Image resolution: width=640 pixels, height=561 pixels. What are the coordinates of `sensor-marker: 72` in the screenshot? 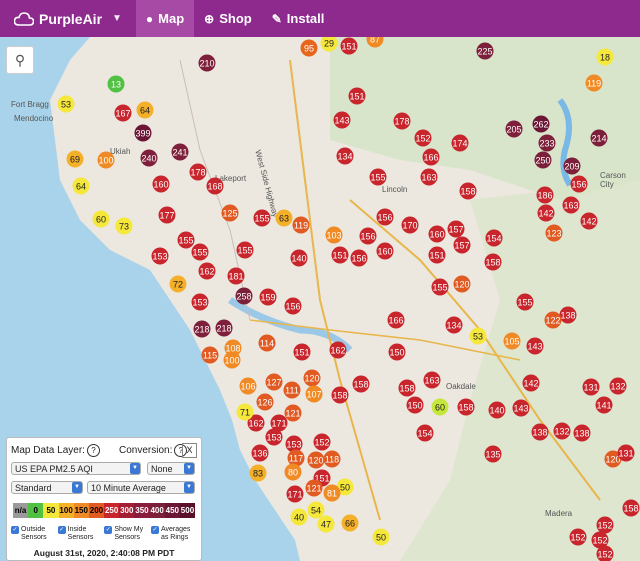 It's located at (178, 284).